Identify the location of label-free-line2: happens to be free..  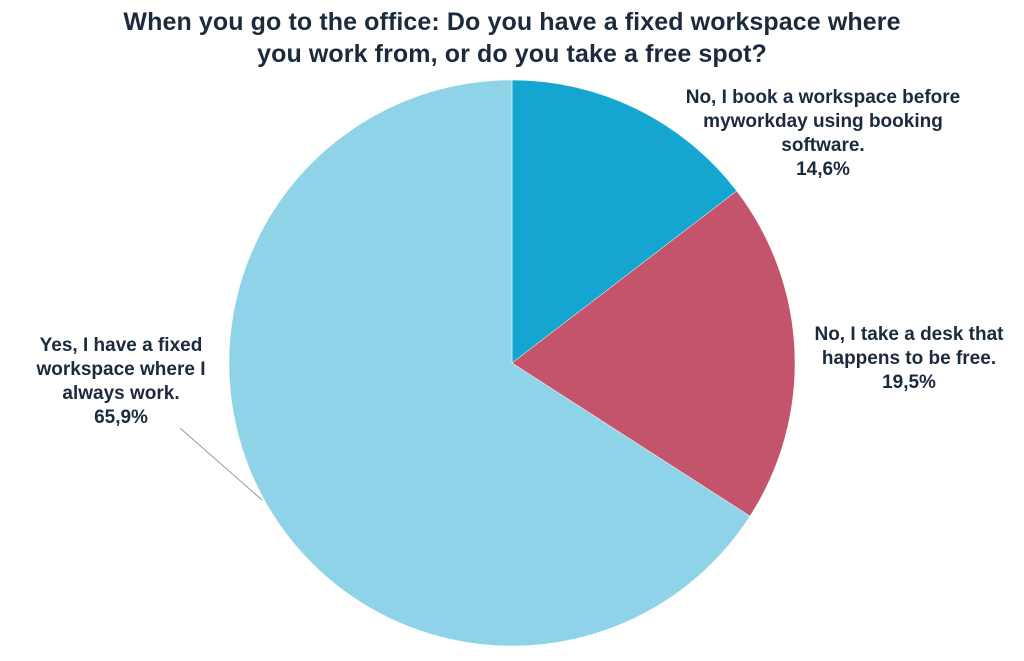
(909, 358).